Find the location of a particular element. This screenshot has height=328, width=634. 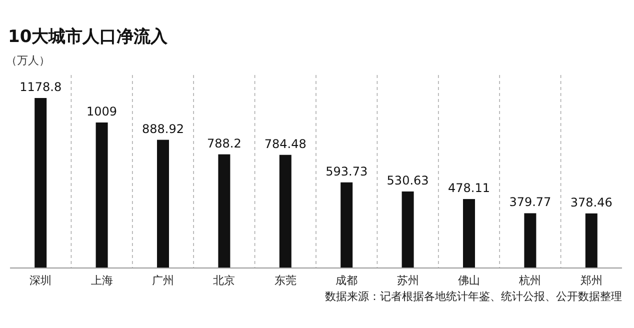

title: 10大城市人口净流入 is located at coordinates (88, 37).